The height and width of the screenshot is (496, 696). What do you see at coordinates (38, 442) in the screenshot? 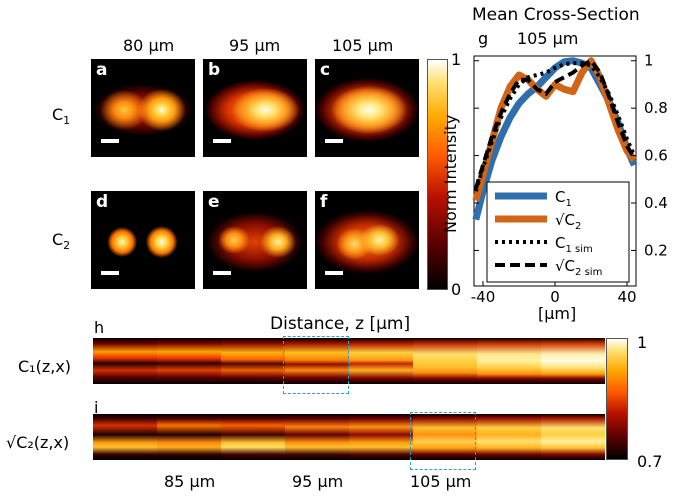
I see `row-label-i: √C₂(z,x)` at bounding box center [38, 442].